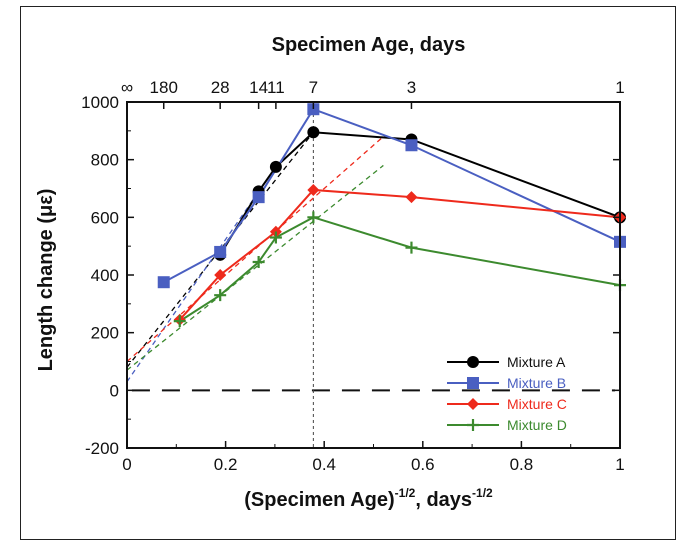 The width and height of the screenshot is (698, 544). Describe the element at coordinates (369, 45) in the screenshot. I see `top-axis-title: Specimen Age, days` at that location.